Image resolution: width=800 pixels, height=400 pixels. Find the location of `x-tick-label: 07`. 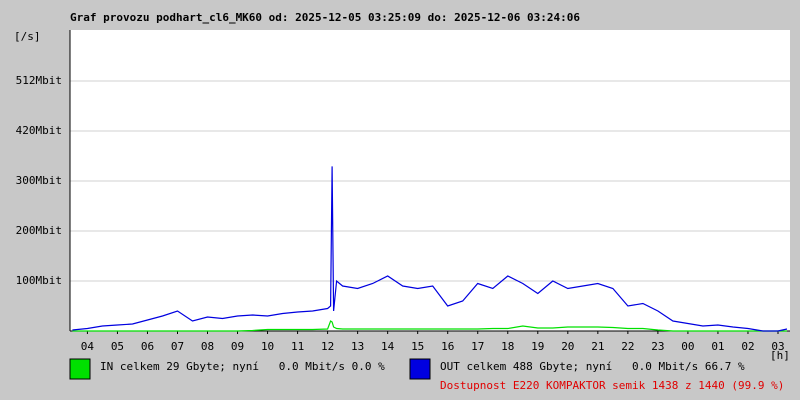

x-tick-label: 07 is located at coordinates (177, 346).